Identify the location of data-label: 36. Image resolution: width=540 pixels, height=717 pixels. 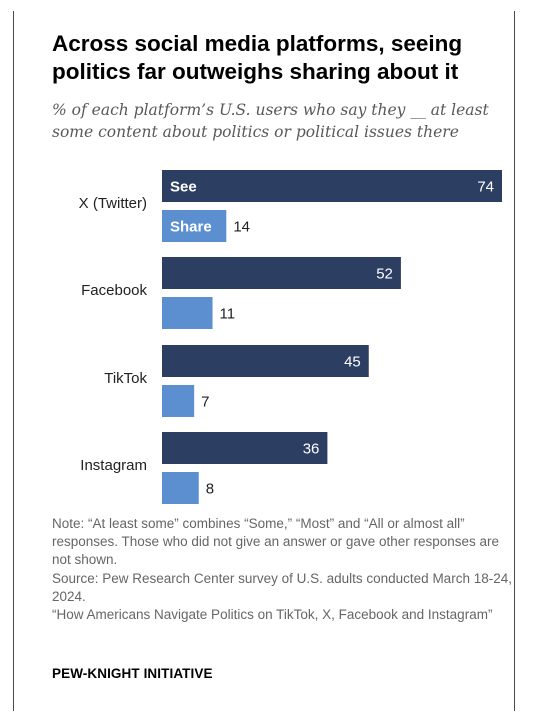
(311, 449).